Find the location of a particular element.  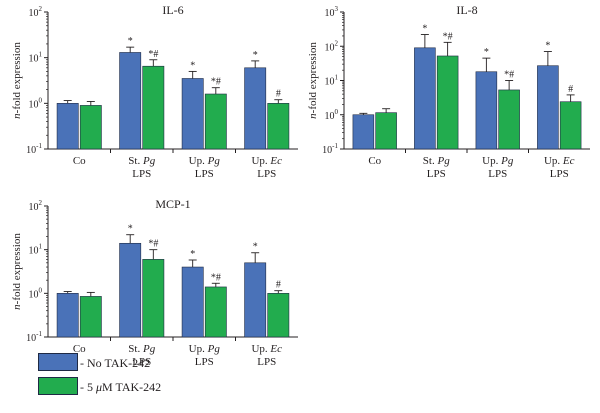

legend-label-no-tak: - No TAK-242 is located at coordinates (115, 363).